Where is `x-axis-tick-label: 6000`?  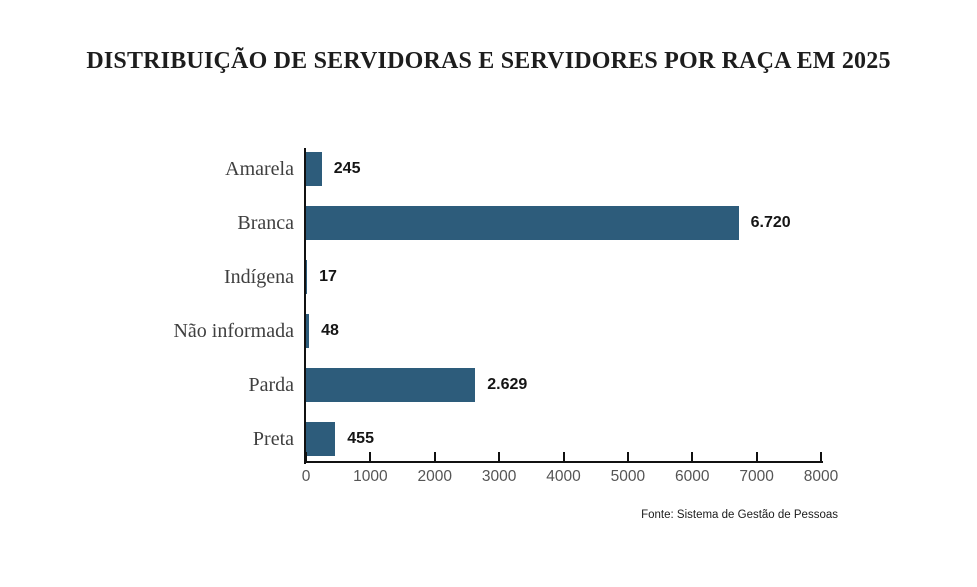
x-axis-tick-label: 6000 is located at coordinates (692, 476).